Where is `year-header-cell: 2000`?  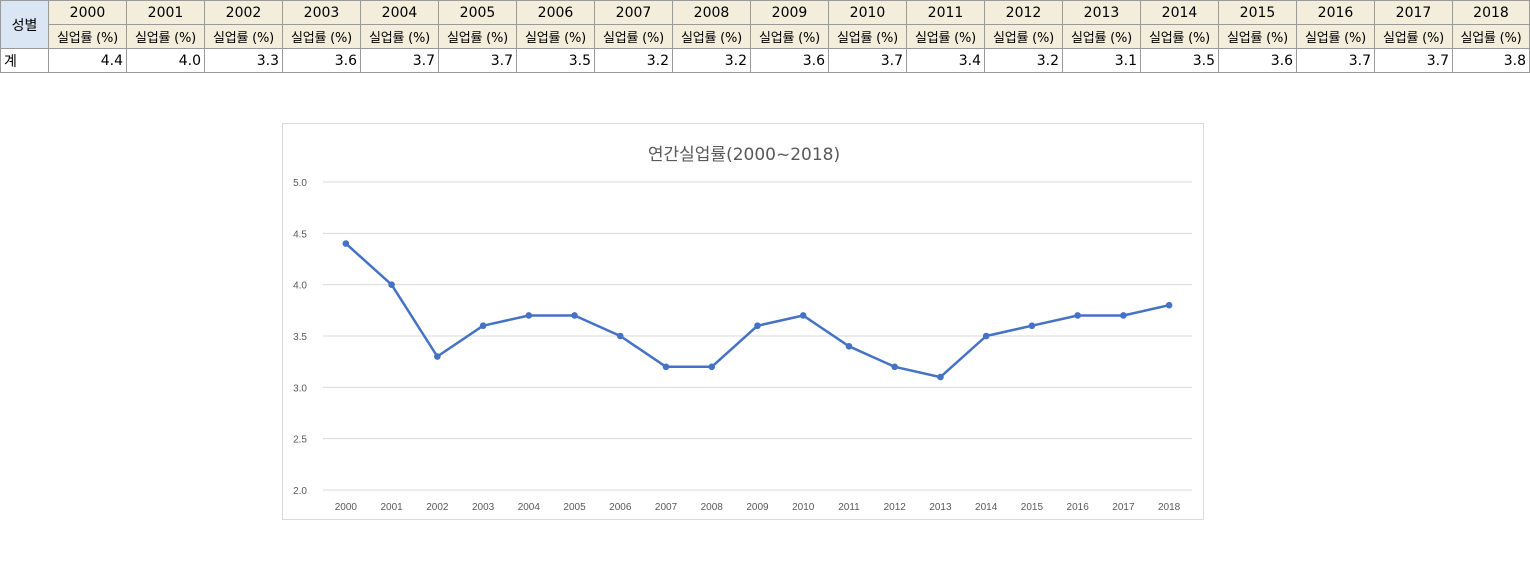
year-header-cell: 2000 is located at coordinates (87, 12).